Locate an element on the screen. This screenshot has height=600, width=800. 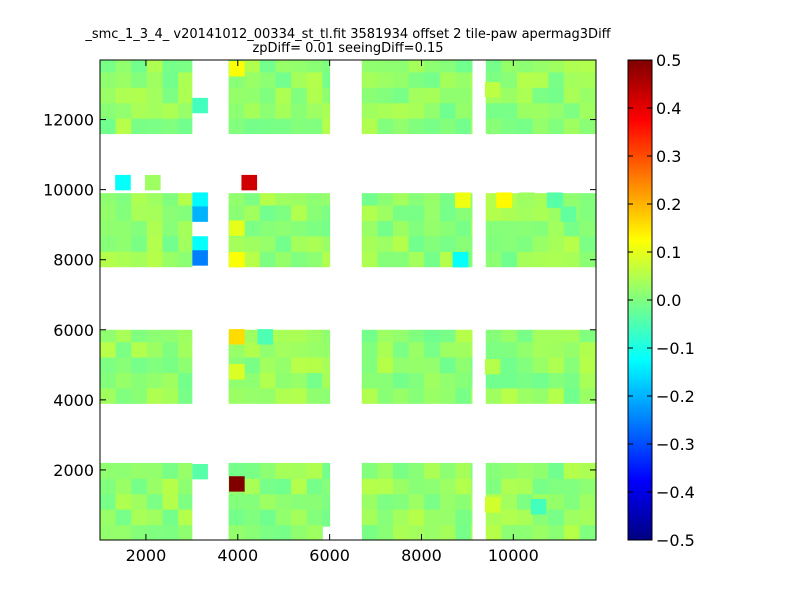
colorbar-tick-label: 0.5 is located at coordinates (668, 60).